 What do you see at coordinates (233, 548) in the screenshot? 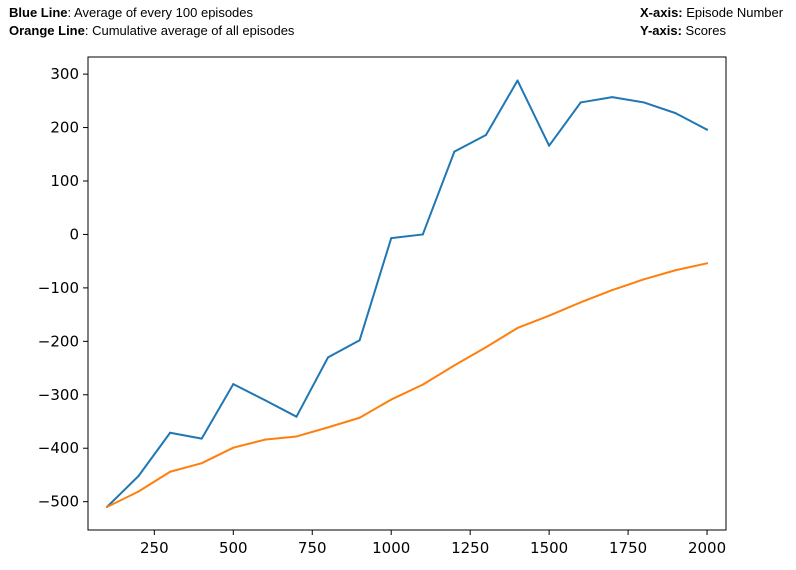
I see `x-tick-label: 500` at bounding box center [233, 548].